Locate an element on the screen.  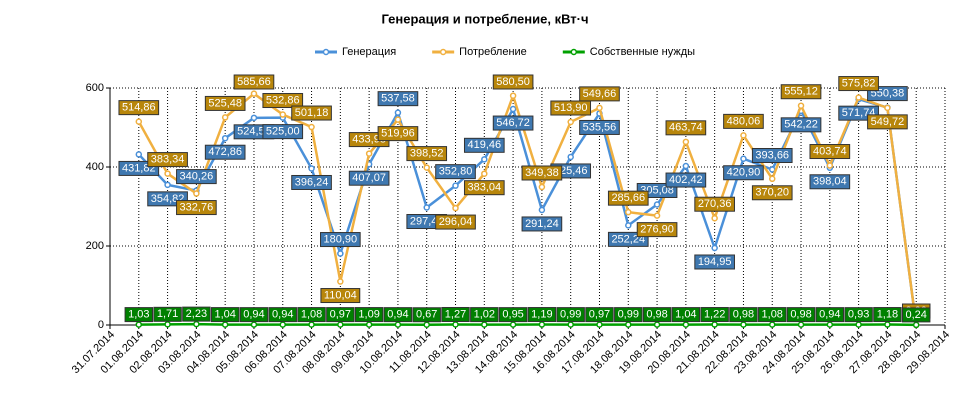
data-label: 383,04 is located at coordinates (484, 188).